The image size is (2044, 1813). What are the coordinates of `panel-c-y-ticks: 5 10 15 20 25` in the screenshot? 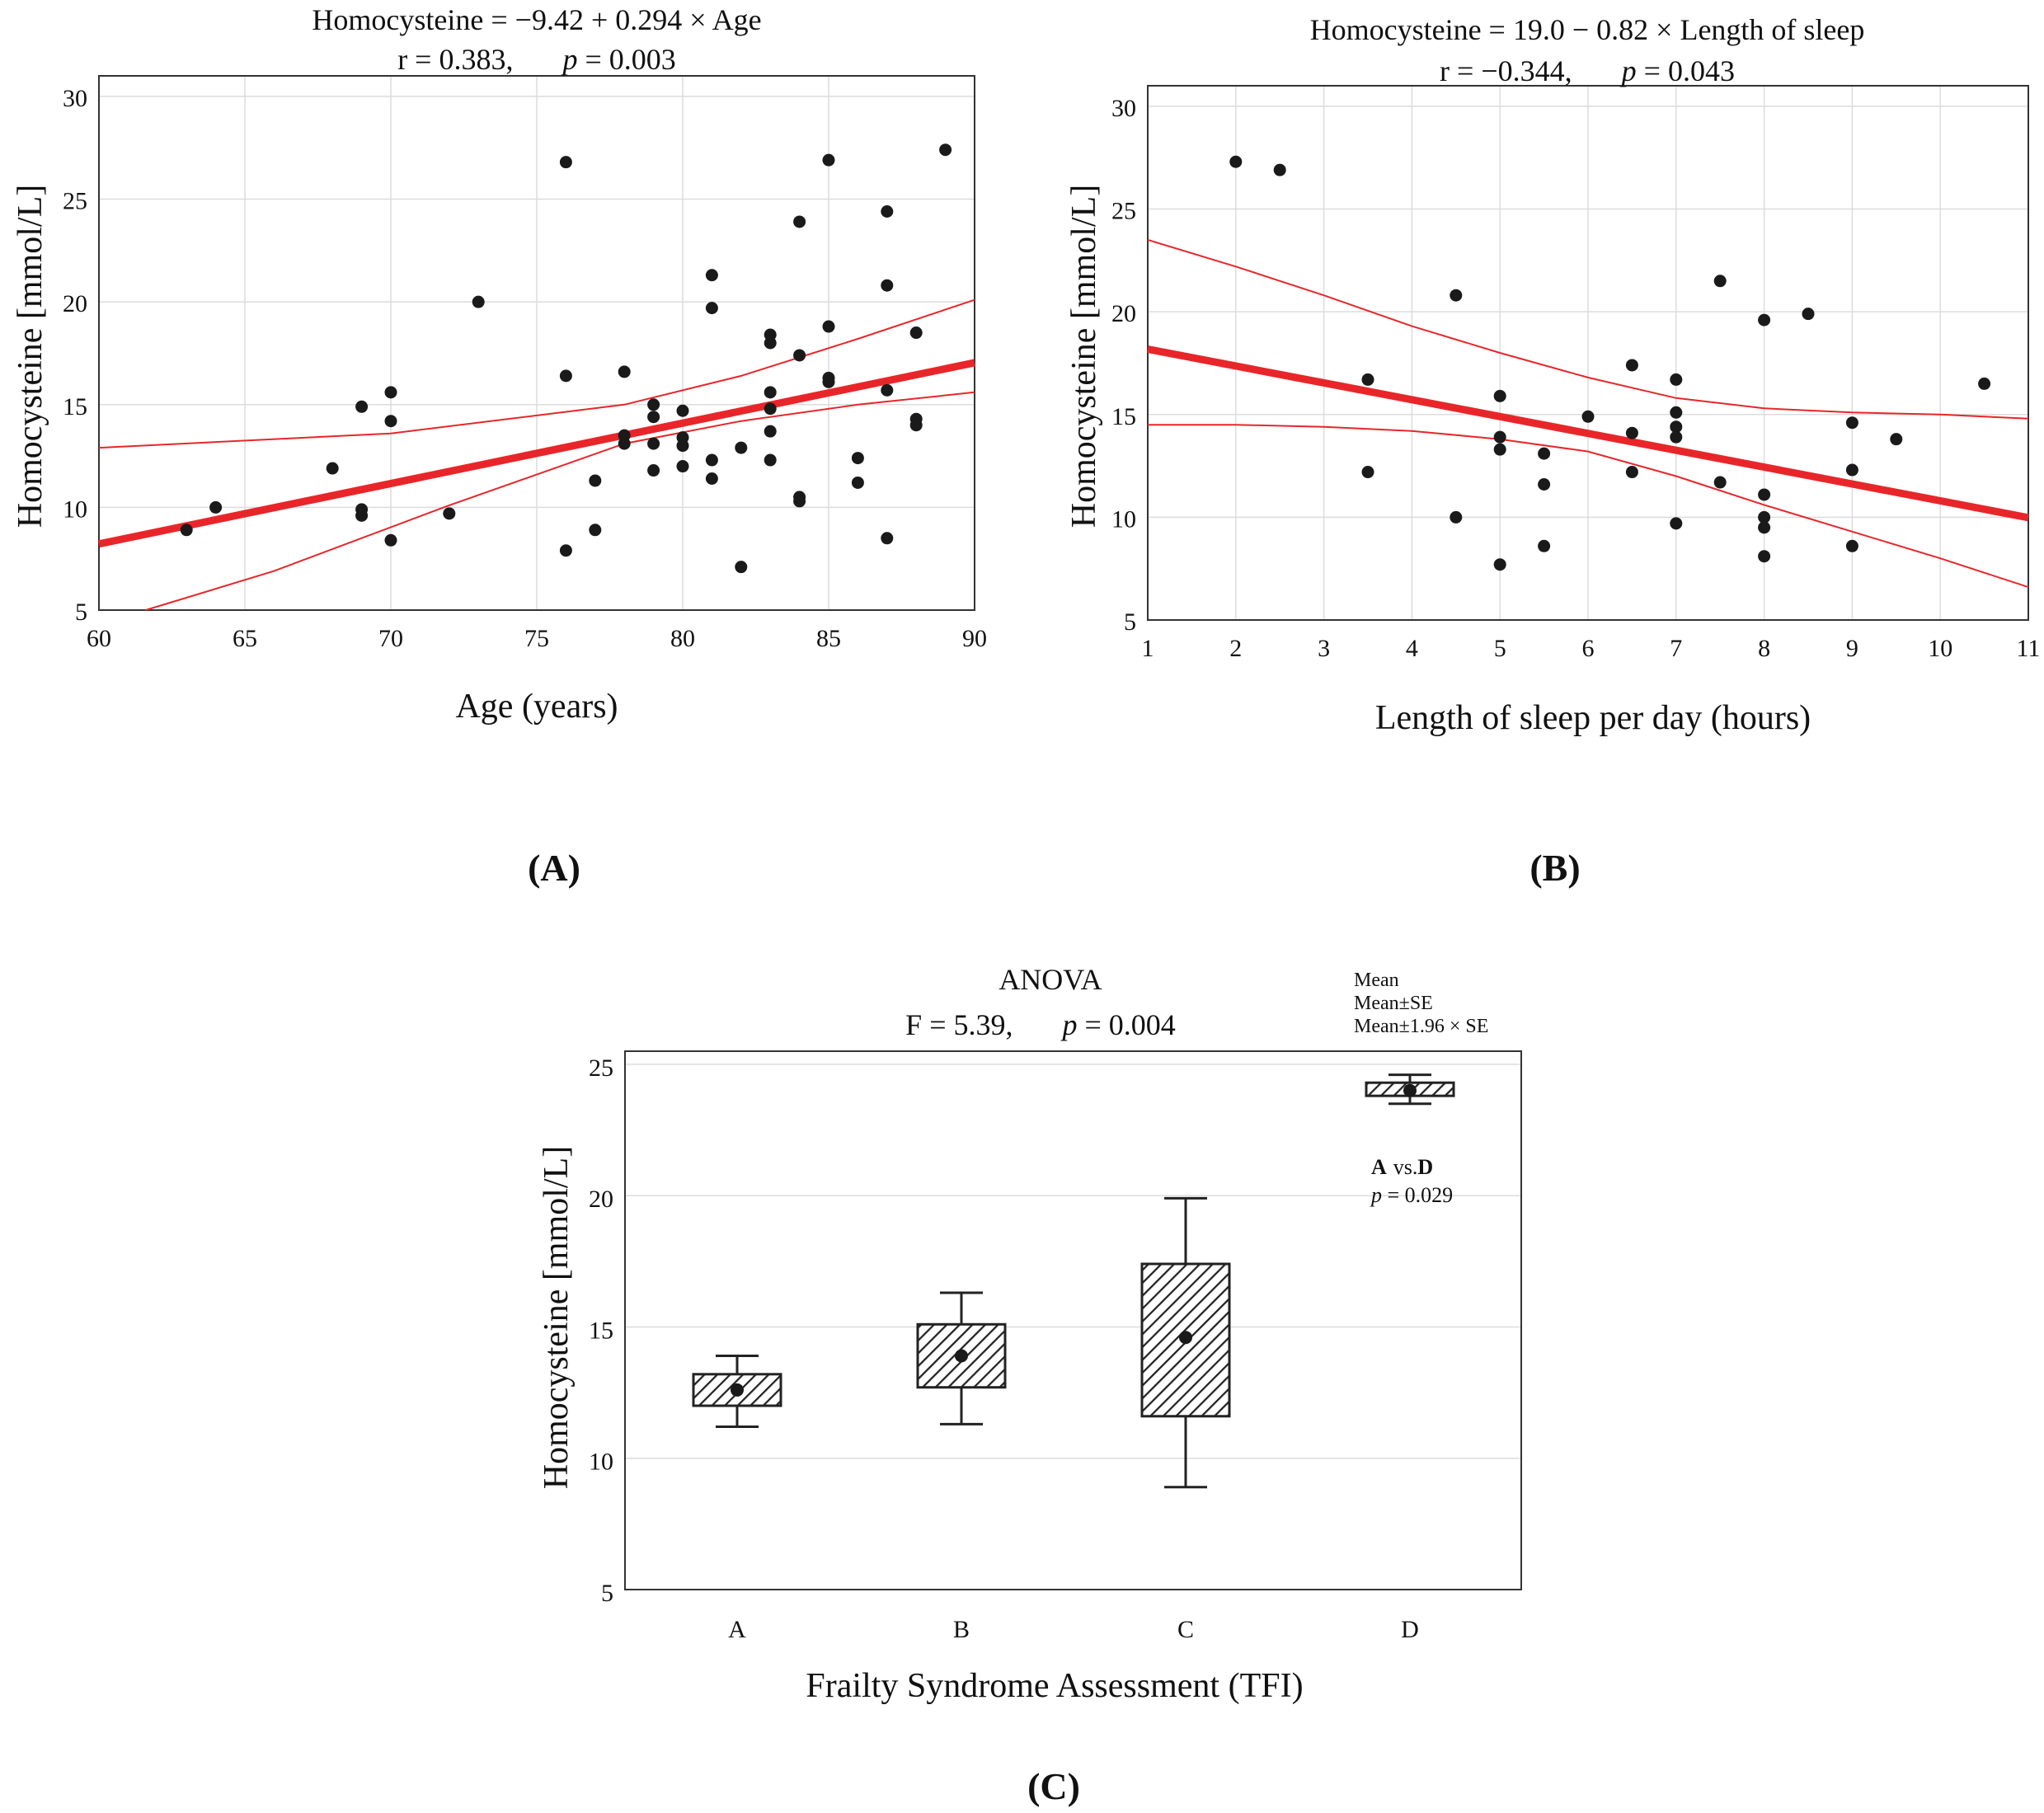 It's located at (601, 1330).